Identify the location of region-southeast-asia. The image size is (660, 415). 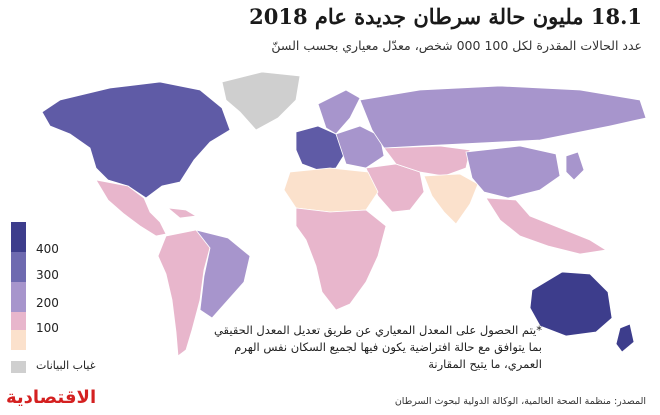
(546, 226).